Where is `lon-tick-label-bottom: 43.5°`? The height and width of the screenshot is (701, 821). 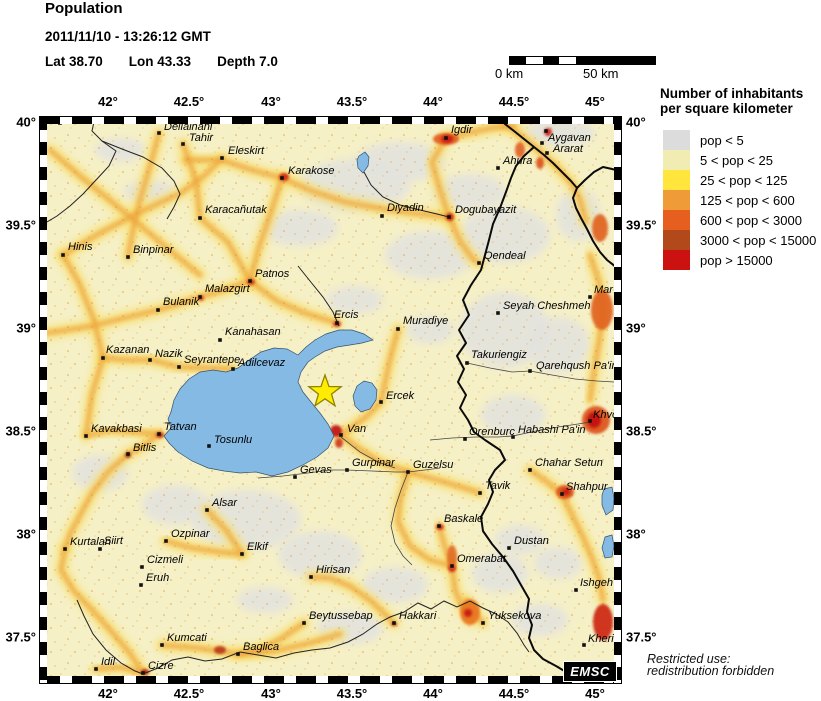
lon-tick-label-bottom: 43.5° is located at coordinates (352, 693).